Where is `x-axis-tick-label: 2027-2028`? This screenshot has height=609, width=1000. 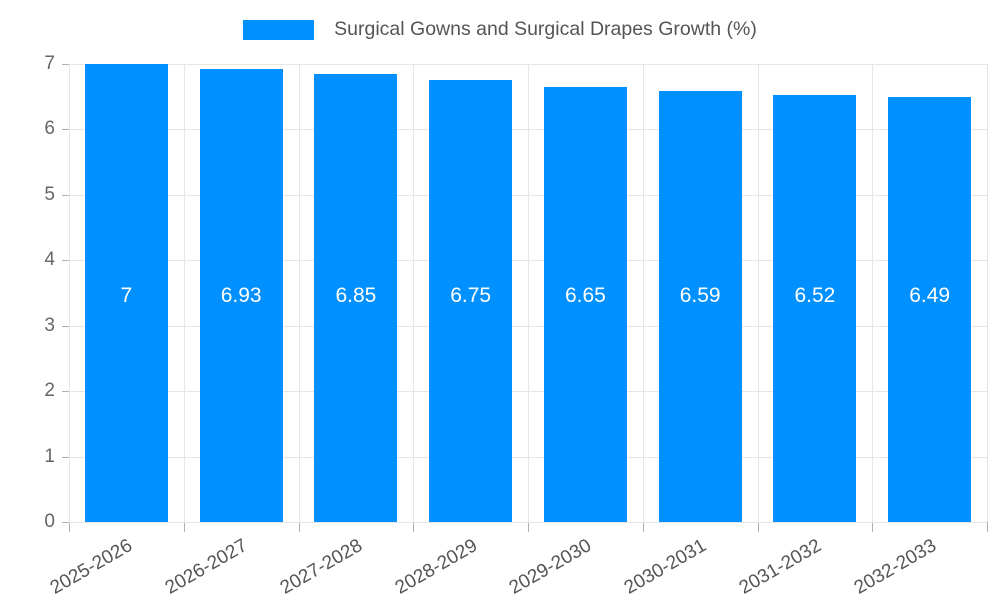
x-axis-tick-label: 2027-2028 is located at coordinates (321, 567).